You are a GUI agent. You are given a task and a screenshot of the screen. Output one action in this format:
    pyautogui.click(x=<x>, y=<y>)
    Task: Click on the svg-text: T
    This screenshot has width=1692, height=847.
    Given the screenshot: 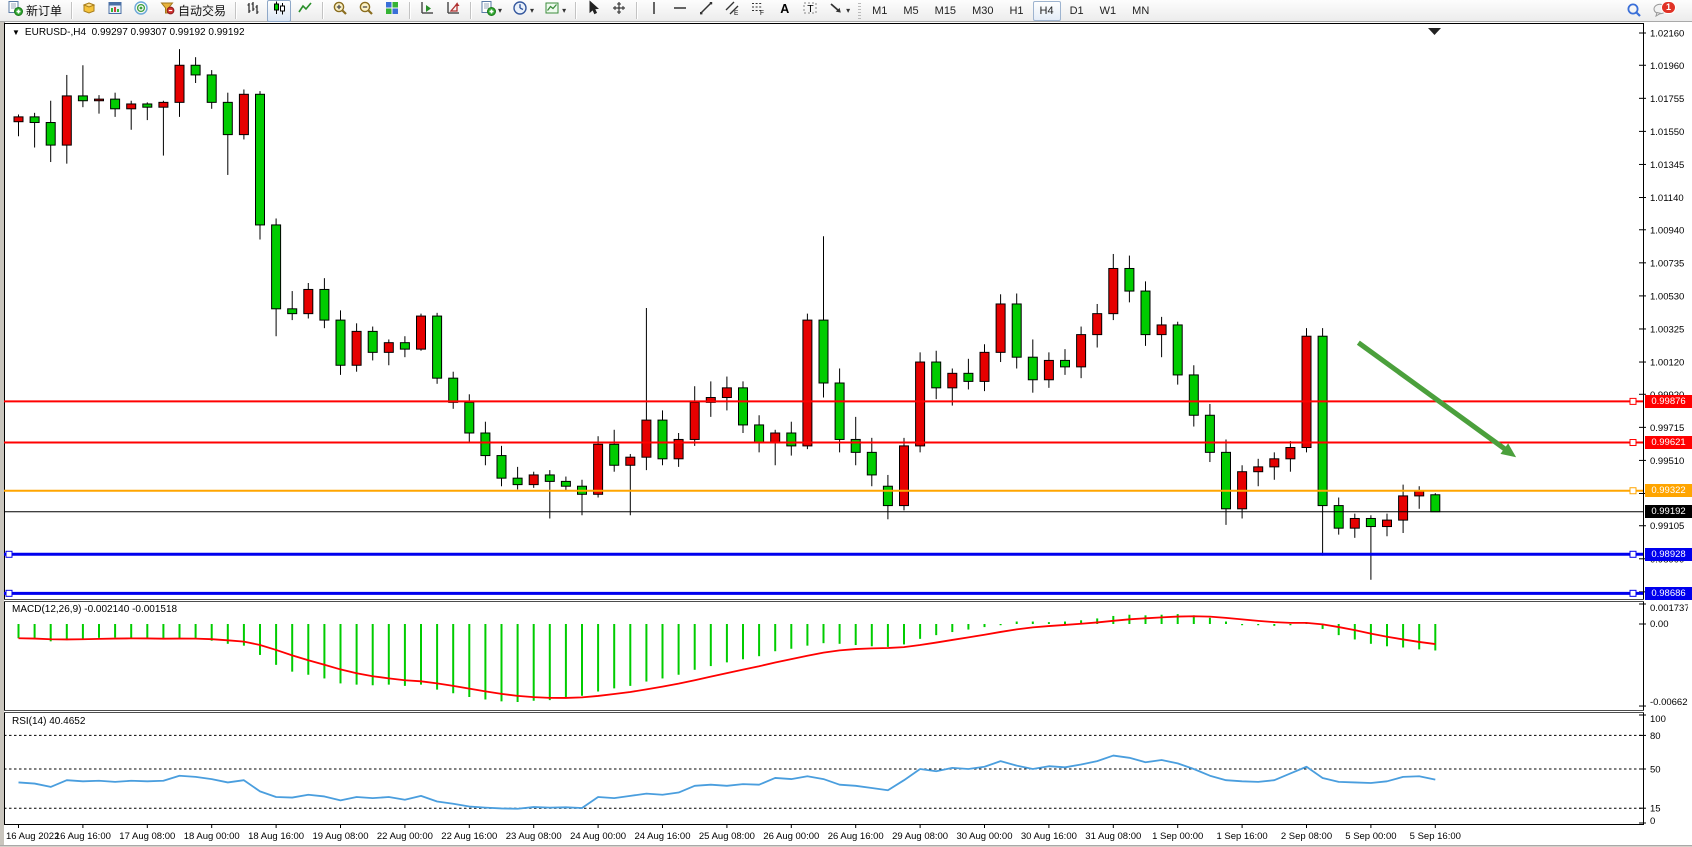 What is the action you would take?
    pyautogui.click(x=810, y=9)
    